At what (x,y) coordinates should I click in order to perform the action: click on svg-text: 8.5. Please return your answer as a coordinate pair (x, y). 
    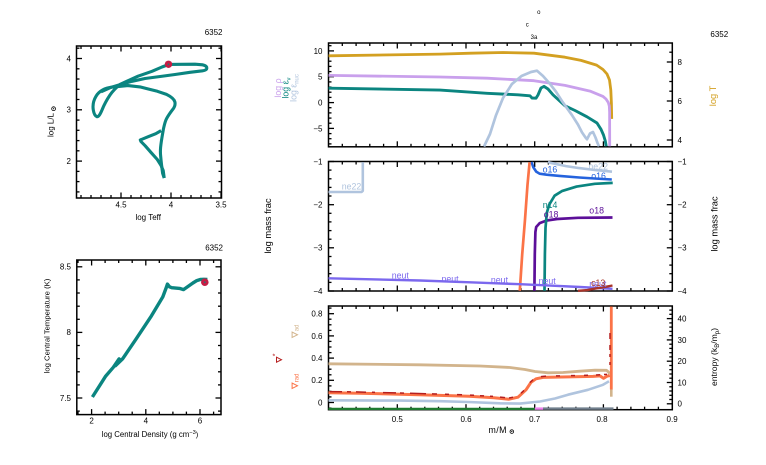
    Looking at the image, I should click on (66, 267).